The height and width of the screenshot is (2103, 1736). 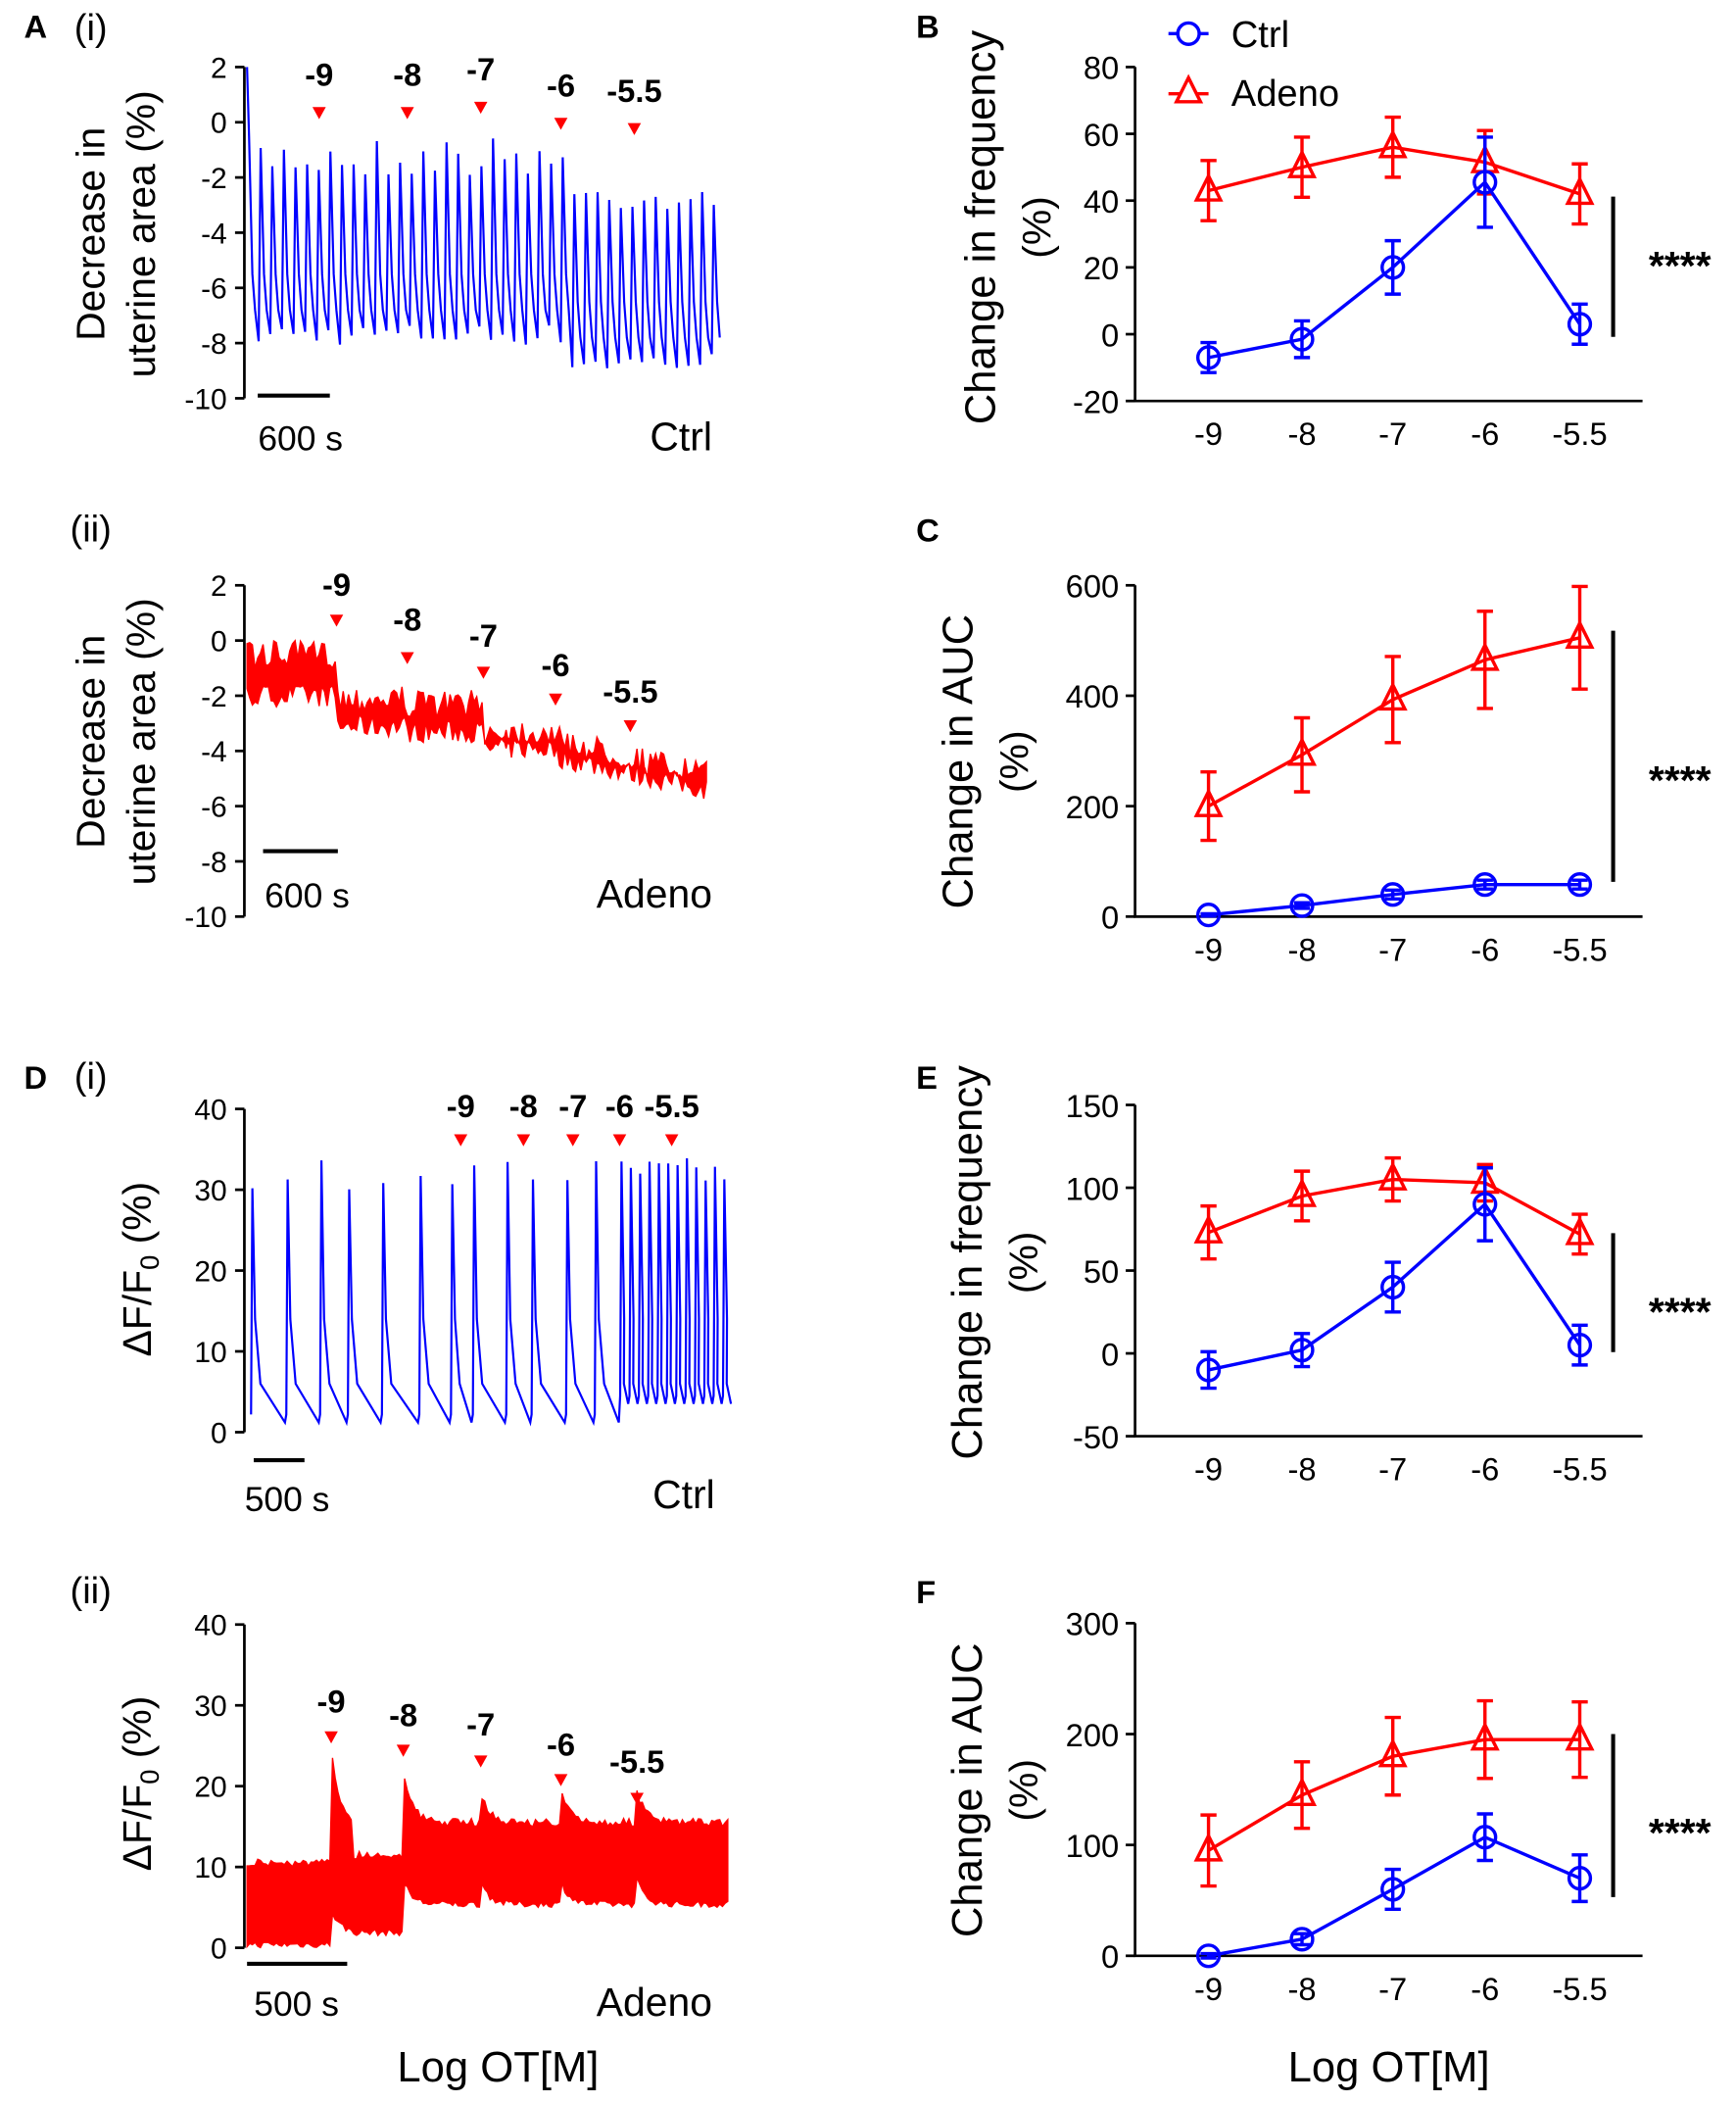 What do you see at coordinates (476, 719) in the screenshot?
I see `trace-band` at bounding box center [476, 719].